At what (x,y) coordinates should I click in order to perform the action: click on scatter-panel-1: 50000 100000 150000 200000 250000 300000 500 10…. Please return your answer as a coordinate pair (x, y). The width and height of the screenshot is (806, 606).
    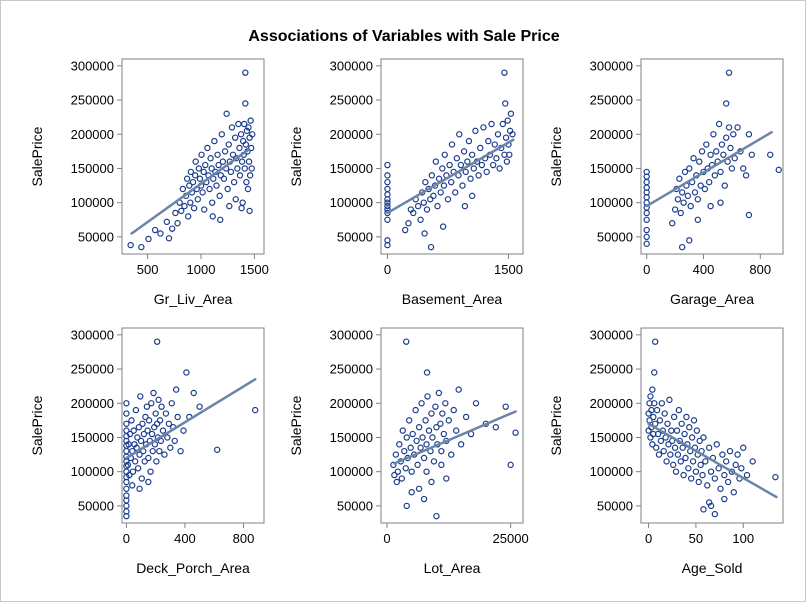
    Looking at the image, I should click on (149, 182).